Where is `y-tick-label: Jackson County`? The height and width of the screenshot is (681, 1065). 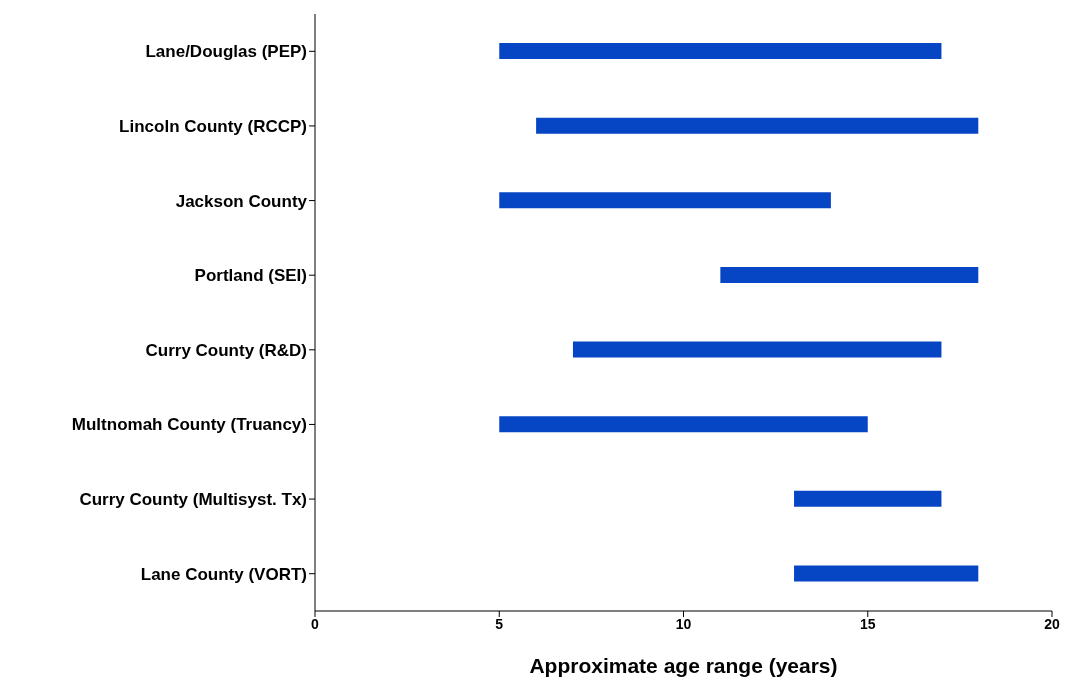
y-tick-label: Jackson County is located at coordinates (241, 201).